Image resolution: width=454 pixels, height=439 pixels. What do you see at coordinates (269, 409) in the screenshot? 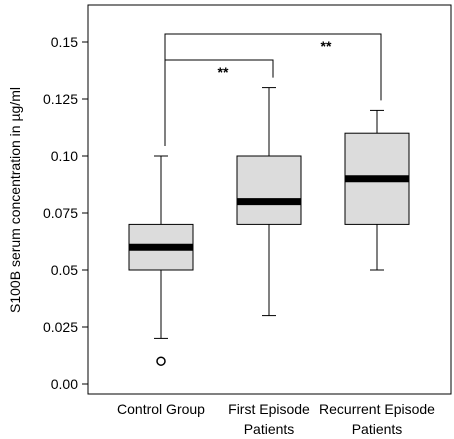
I see `category-label: First Episode` at bounding box center [269, 409].